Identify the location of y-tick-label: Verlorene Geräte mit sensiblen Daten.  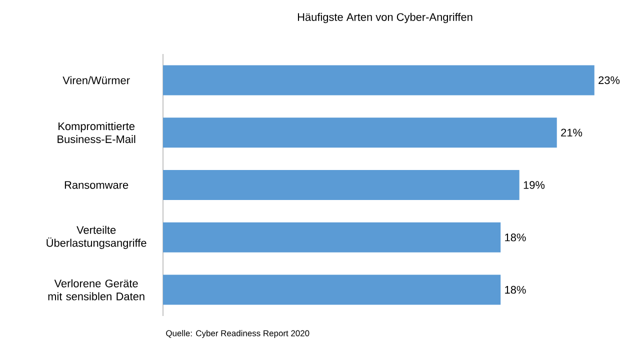
(96, 289).